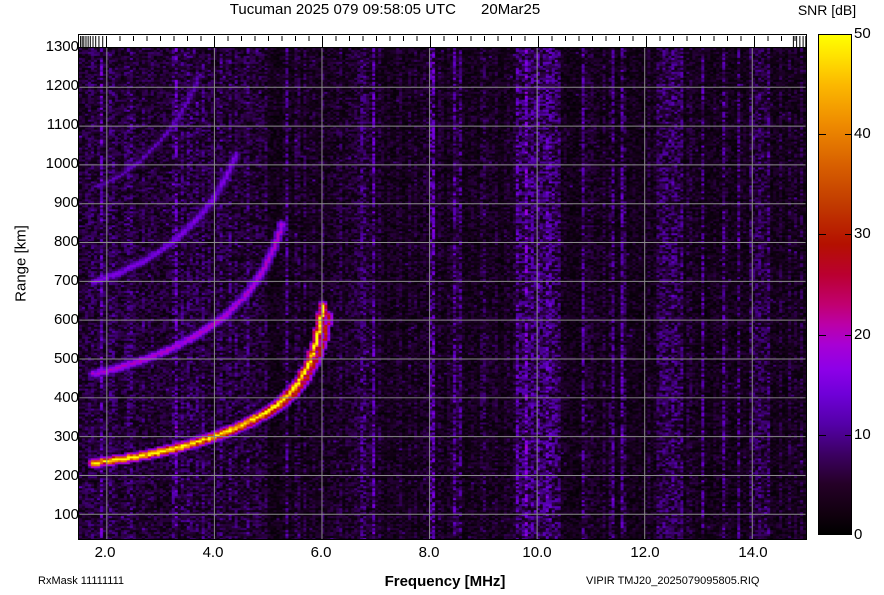  Describe the element at coordinates (445, 581) in the screenshot. I see `x-axis-label: Frequency [MHz]` at that location.